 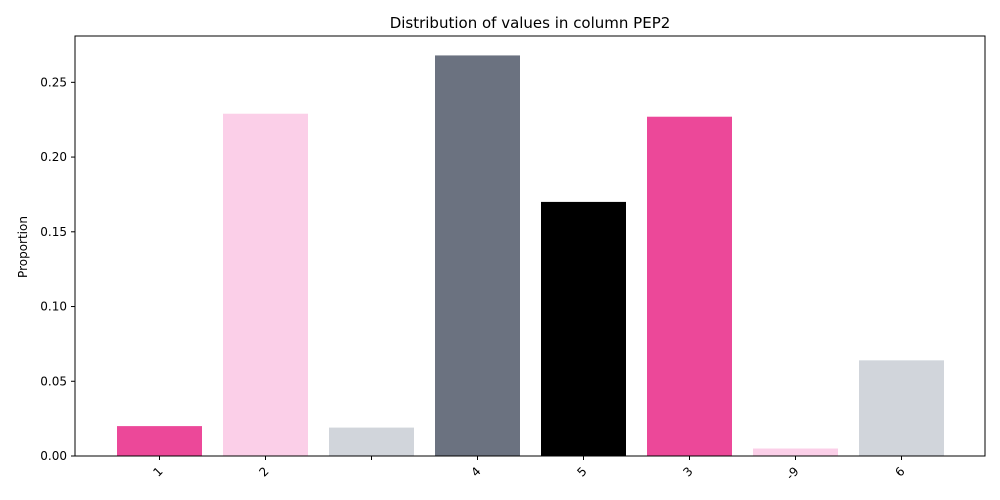 What do you see at coordinates (53, 381) in the screenshot?
I see `y-tick-label: 0.05` at bounding box center [53, 381].